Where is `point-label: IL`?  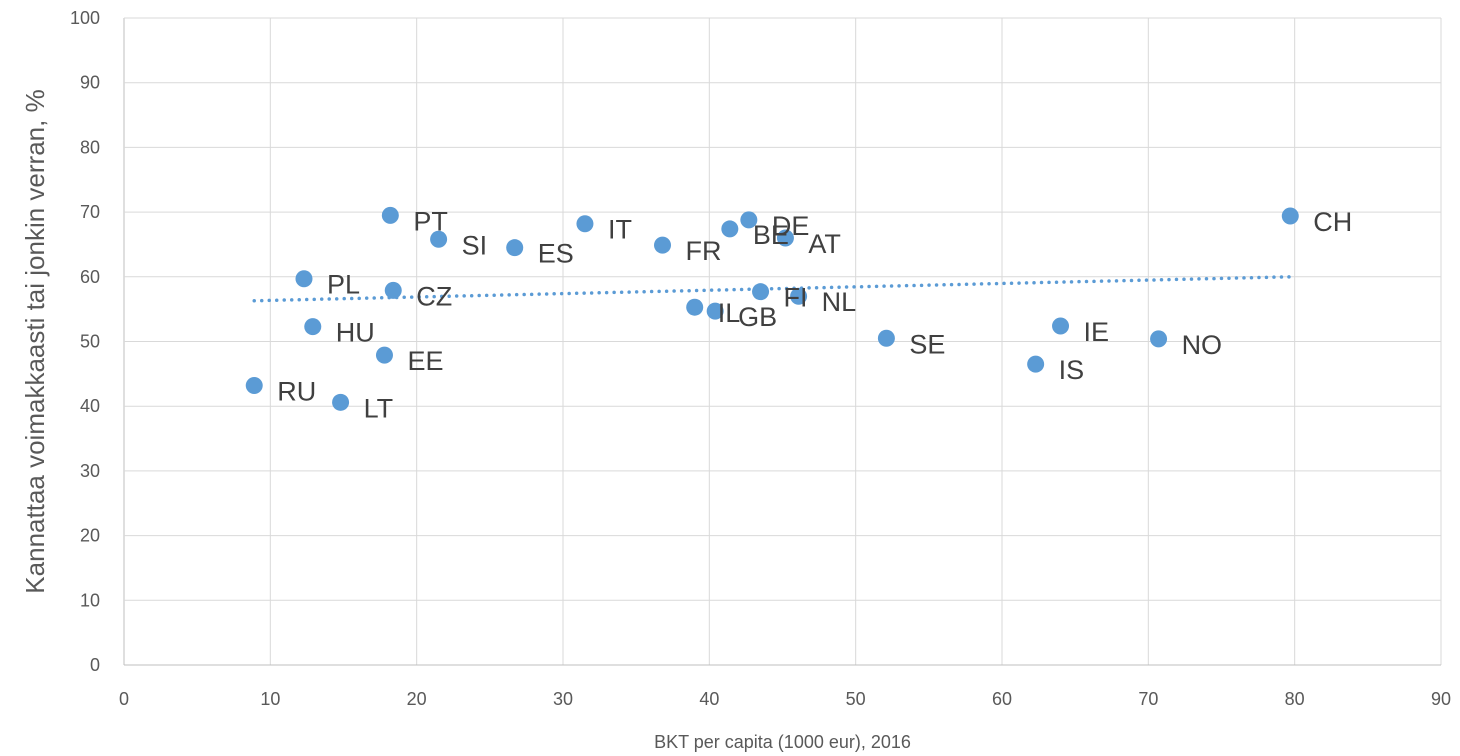 point-label: IL is located at coordinates (729, 313).